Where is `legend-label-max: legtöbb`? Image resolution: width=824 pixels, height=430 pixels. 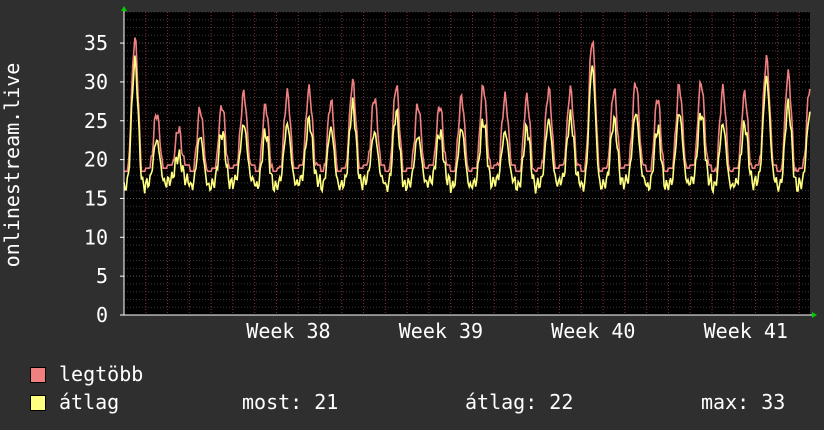
legend-label-max: legtöbb is located at coordinates (101, 374).